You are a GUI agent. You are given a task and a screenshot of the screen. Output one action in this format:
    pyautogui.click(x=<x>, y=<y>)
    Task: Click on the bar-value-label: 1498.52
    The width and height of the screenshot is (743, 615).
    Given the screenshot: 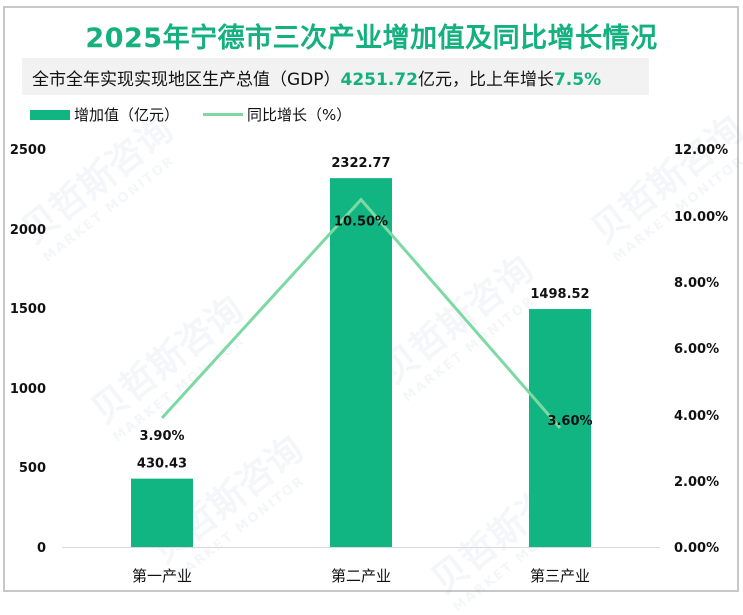 What is the action you would take?
    pyautogui.click(x=559, y=294)
    